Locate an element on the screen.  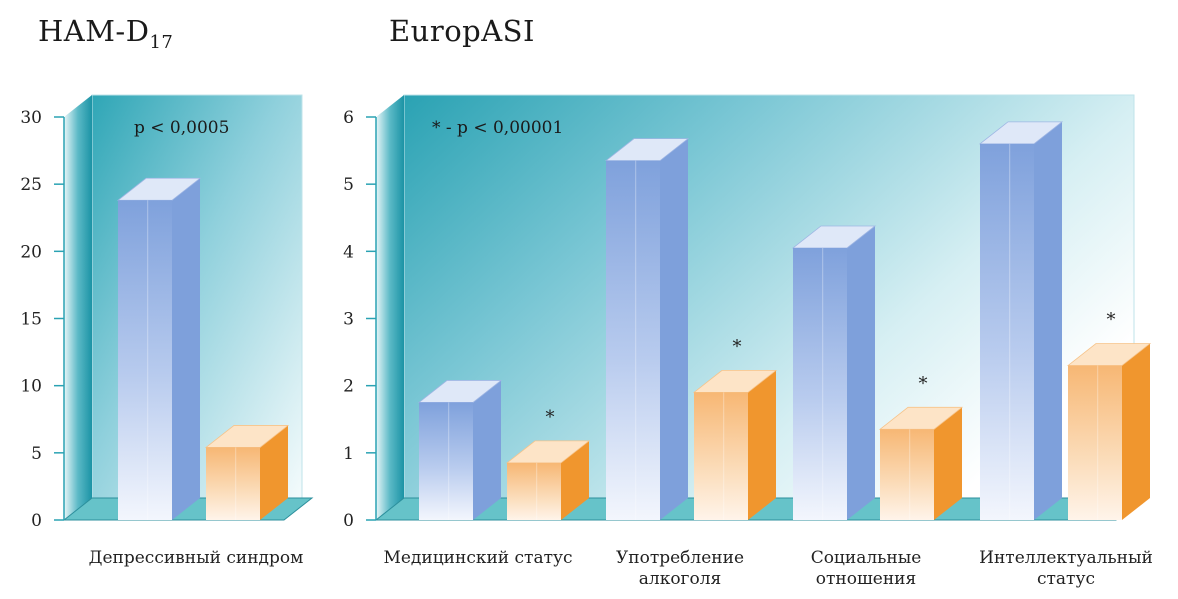
category-label-line: Депрессивный синдром is located at coordinates (196, 558).